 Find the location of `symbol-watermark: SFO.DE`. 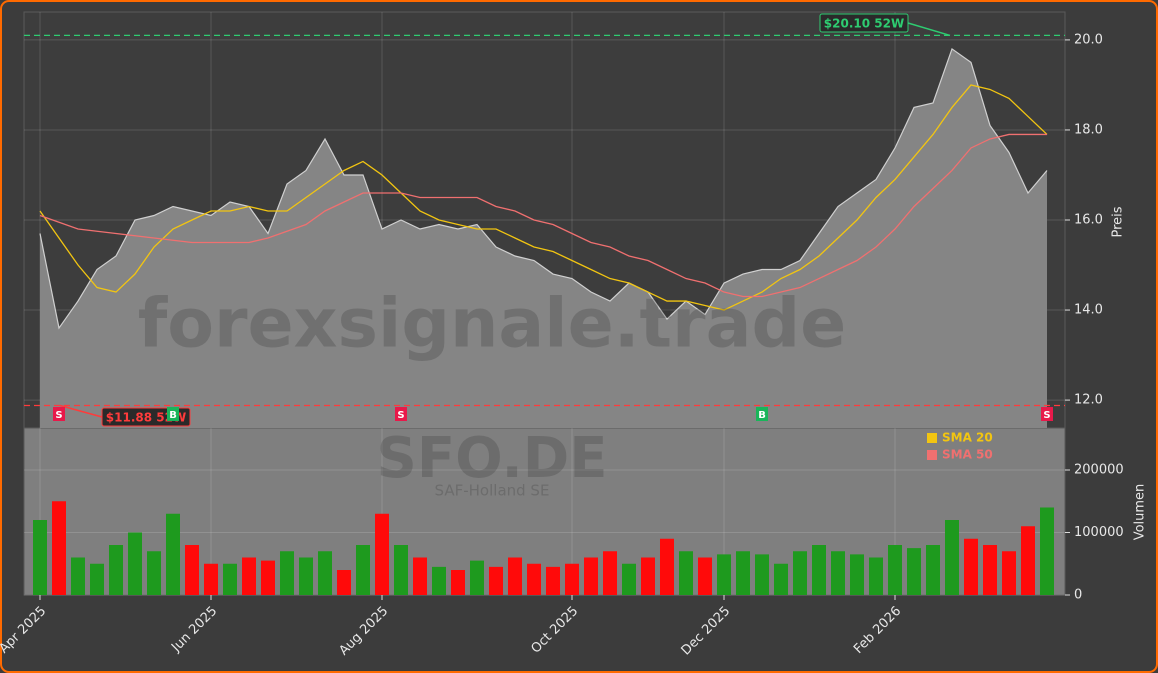

symbol-watermark: SFO.DE is located at coordinates (492, 458).